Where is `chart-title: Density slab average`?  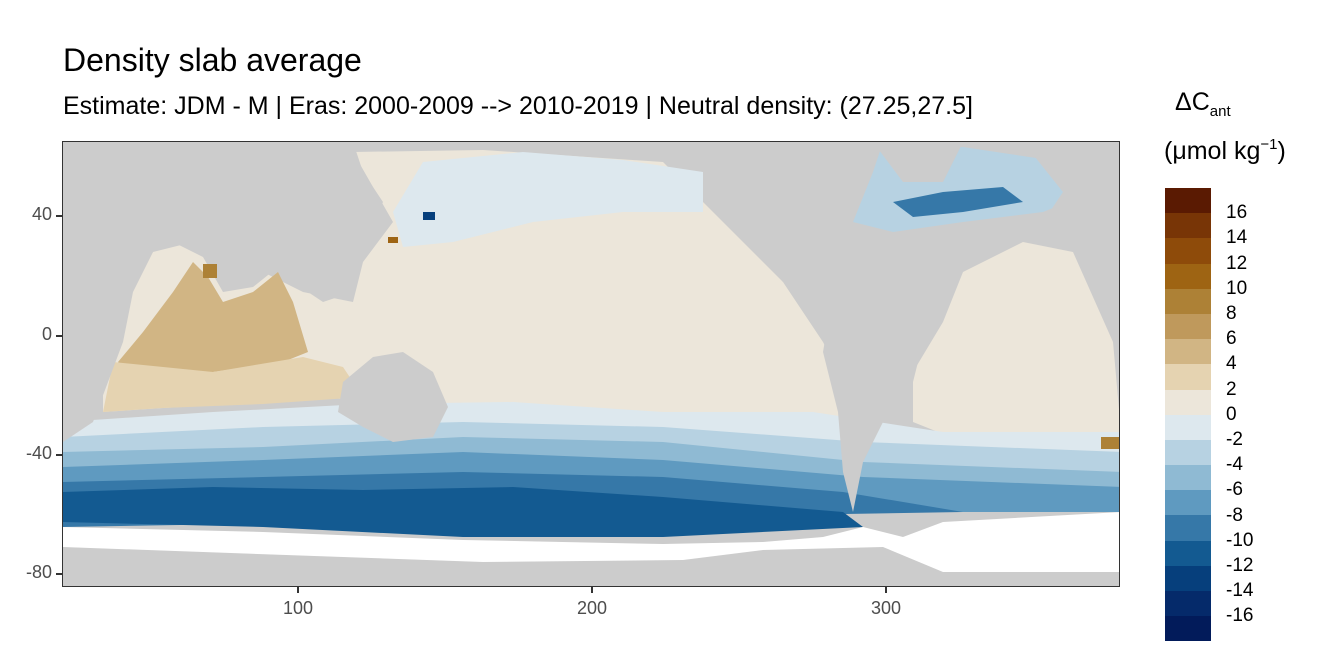
chart-title: Density slab average is located at coordinates (212, 60).